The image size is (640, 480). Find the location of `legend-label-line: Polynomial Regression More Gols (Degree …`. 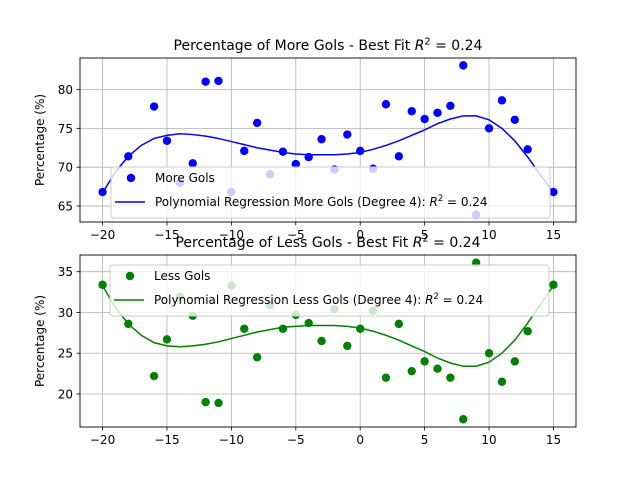

legend-label-line: Polynomial Regression More Gols (Degree … is located at coordinates (321, 201).